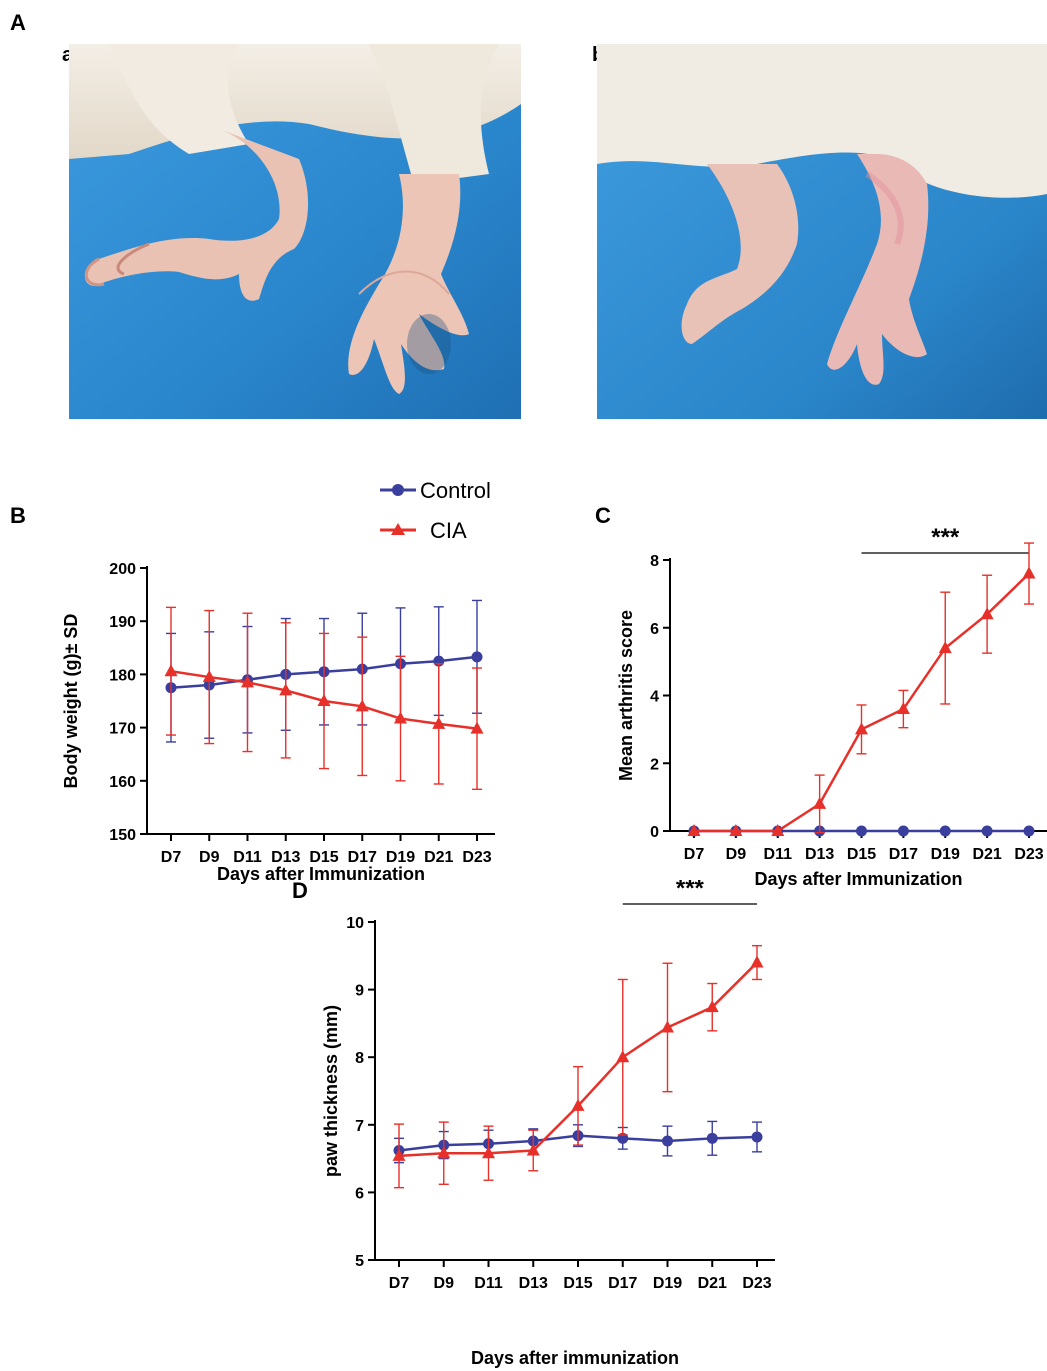  I want to click on panel-label-a-sub: a, so click(68, 55).